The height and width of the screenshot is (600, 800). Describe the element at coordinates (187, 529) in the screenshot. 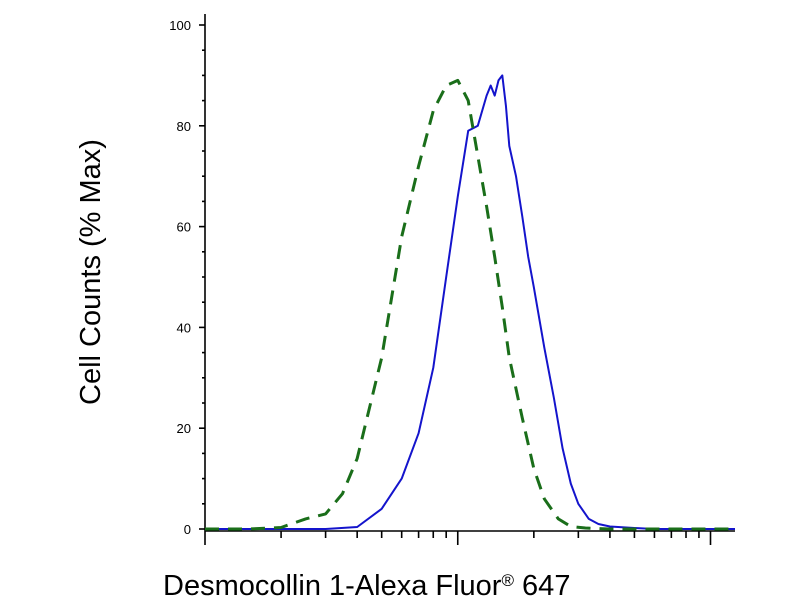

I see `y-tick-label: 0` at that location.